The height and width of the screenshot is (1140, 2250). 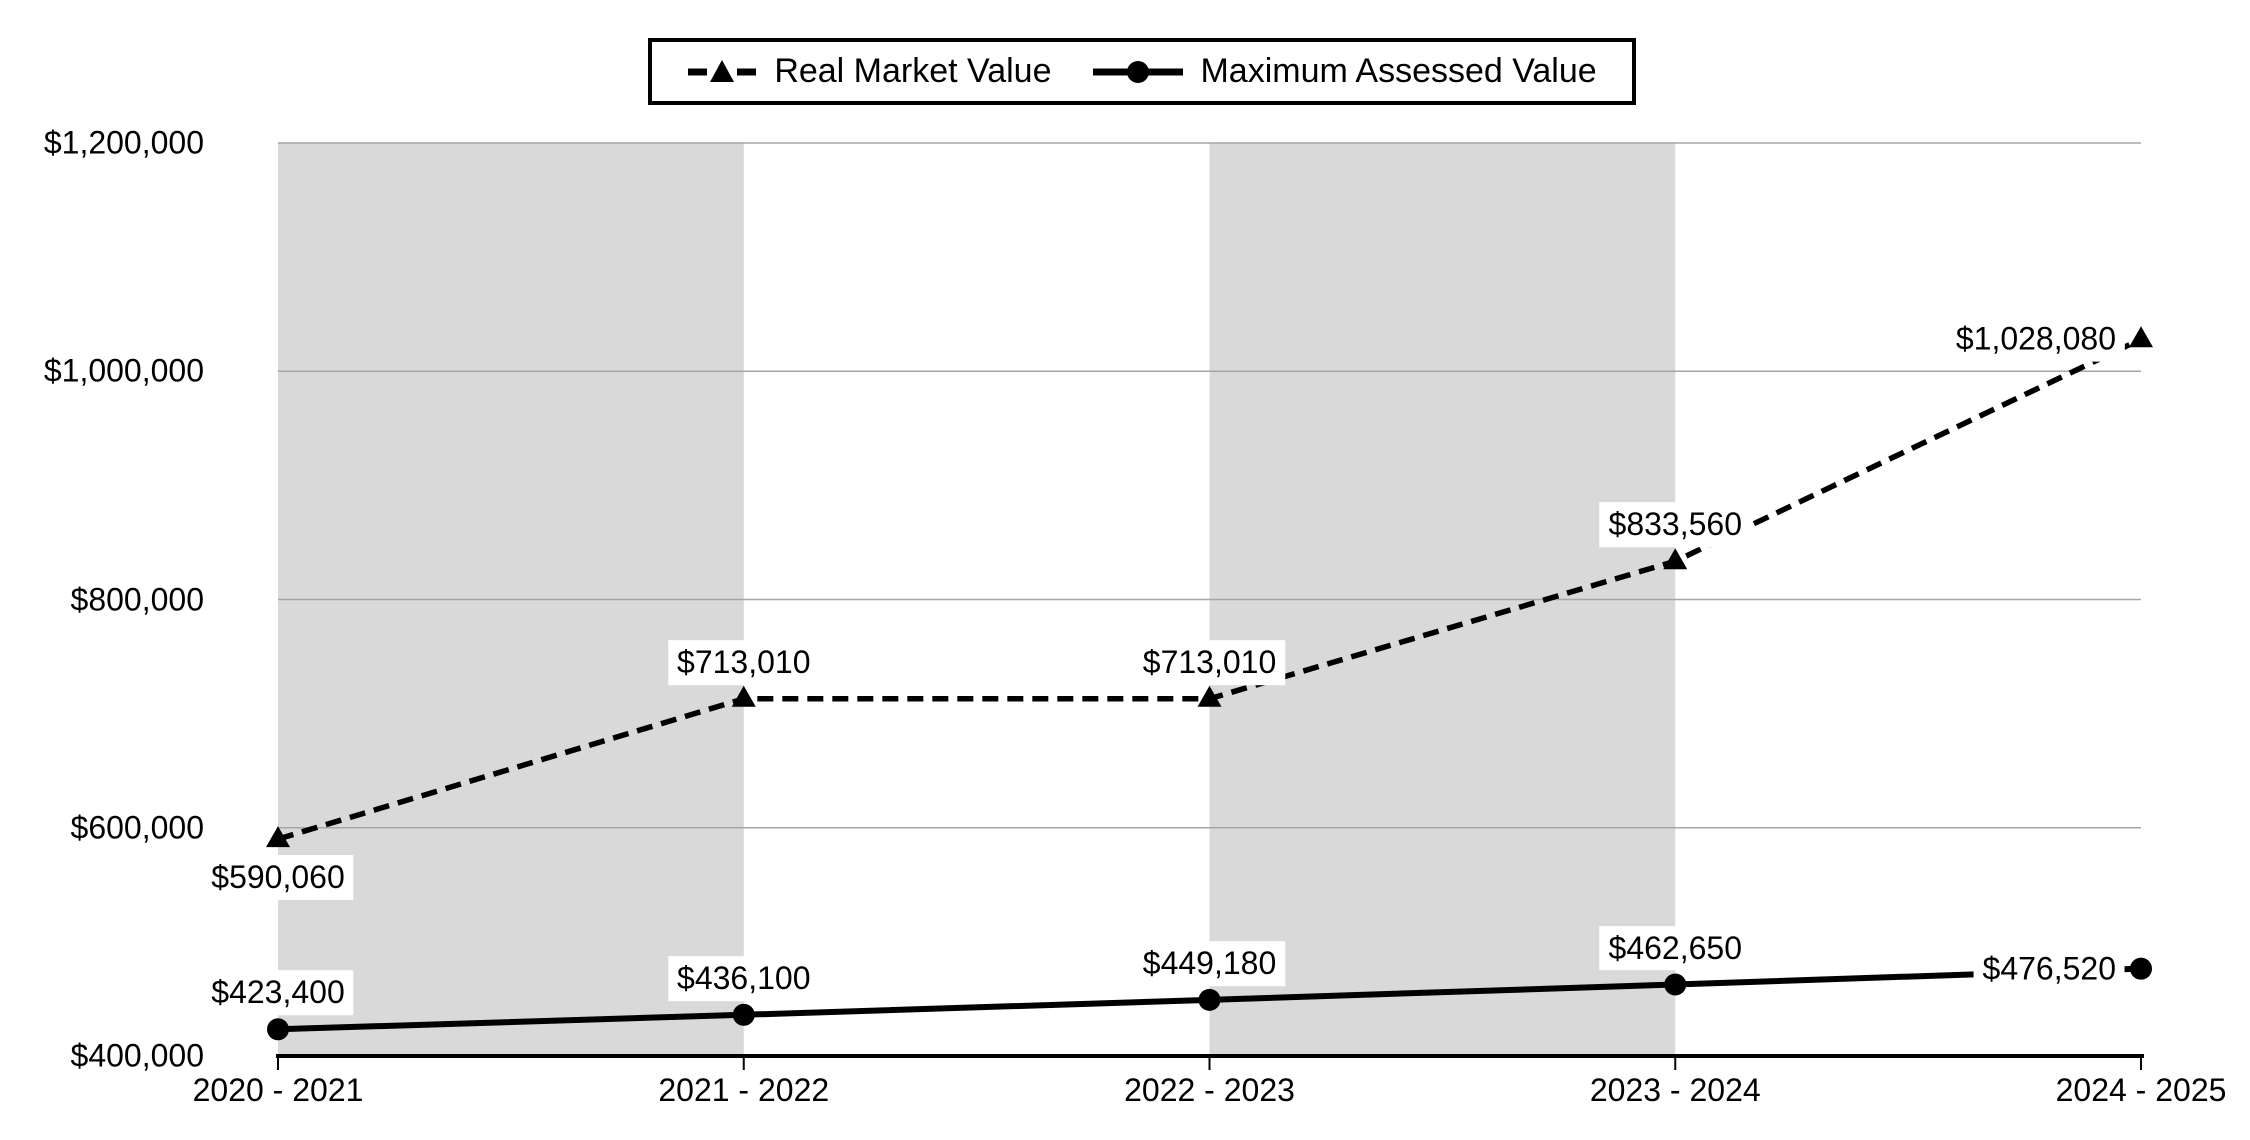 I want to click on data-label: $590,060, so click(x=278, y=877).